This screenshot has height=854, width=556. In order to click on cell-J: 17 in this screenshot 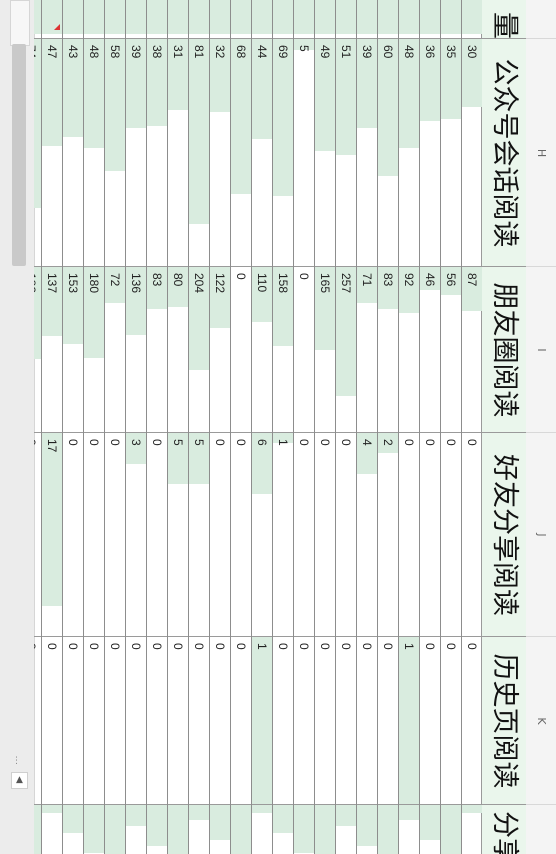, I will do `click(52, 534)`.